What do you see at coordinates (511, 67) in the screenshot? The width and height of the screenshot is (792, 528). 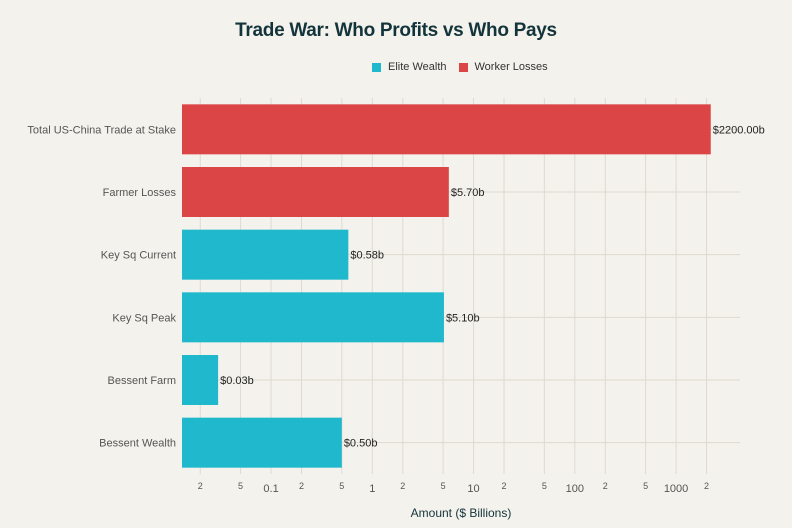 I see `legend-label-worker: Worker Losses` at bounding box center [511, 67].